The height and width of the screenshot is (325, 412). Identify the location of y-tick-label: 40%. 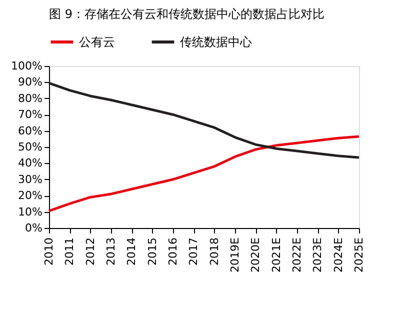
(30, 163).